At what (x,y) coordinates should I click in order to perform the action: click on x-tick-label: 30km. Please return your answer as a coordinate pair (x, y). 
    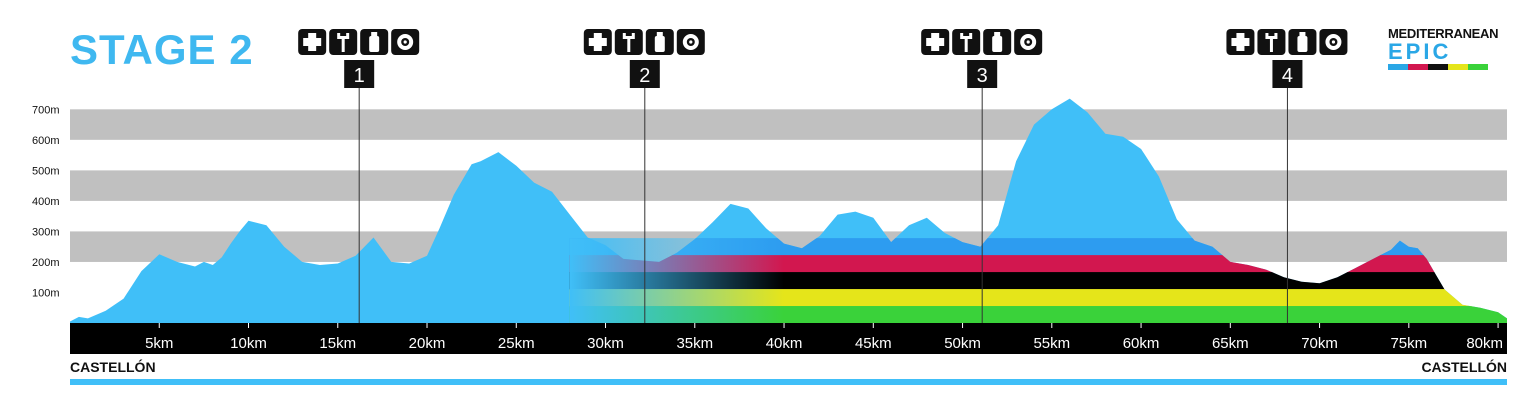
    Looking at the image, I should click on (605, 343).